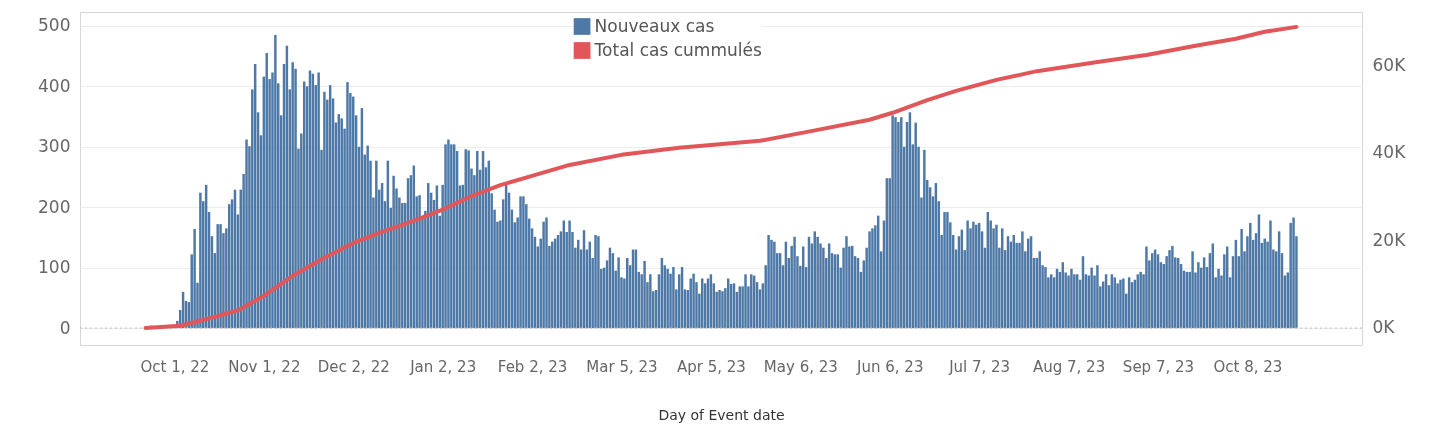 The image size is (1440, 435). What do you see at coordinates (54, 25) in the screenshot?
I see `y-tick-label: 500` at bounding box center [54, 25].